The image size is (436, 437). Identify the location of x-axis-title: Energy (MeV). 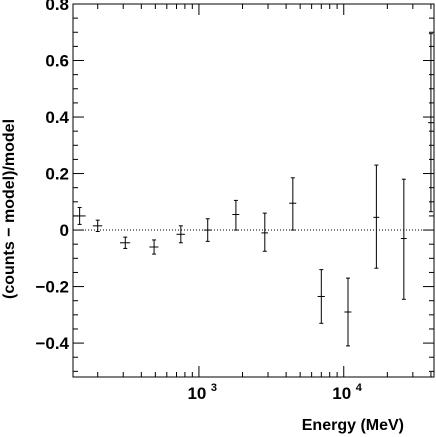
(353, 425).